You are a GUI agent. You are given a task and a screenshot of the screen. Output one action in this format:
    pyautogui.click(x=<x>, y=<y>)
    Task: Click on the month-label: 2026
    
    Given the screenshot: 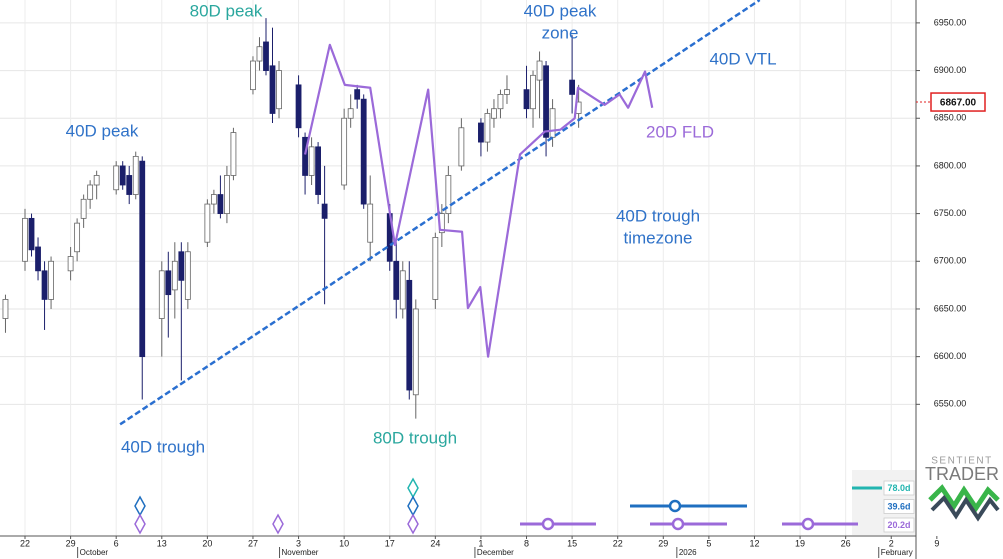 What is the action you would take?
    pyautogui.click(x=688, y=552)
    